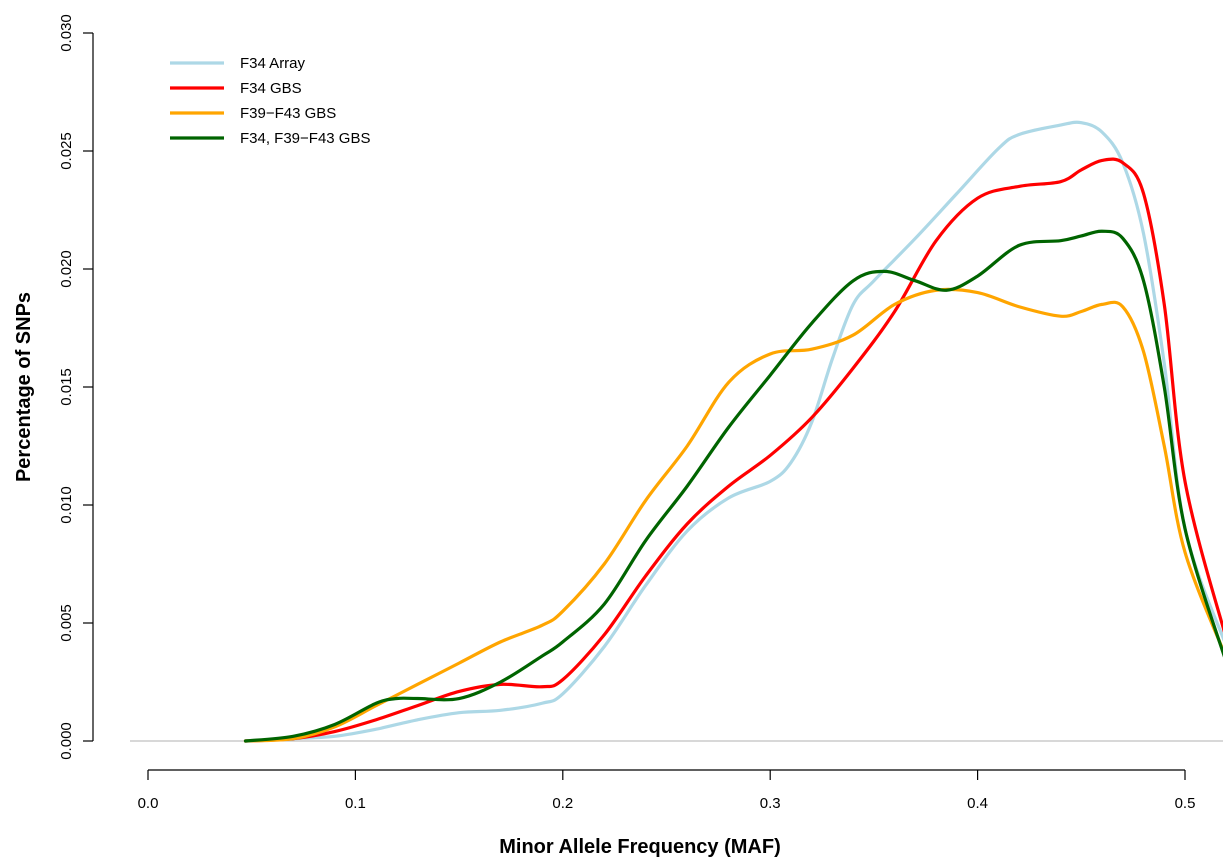 This screenshot has width=1223, height=864. I want to click on x-tick-label: 0.0, so click(148, 803).